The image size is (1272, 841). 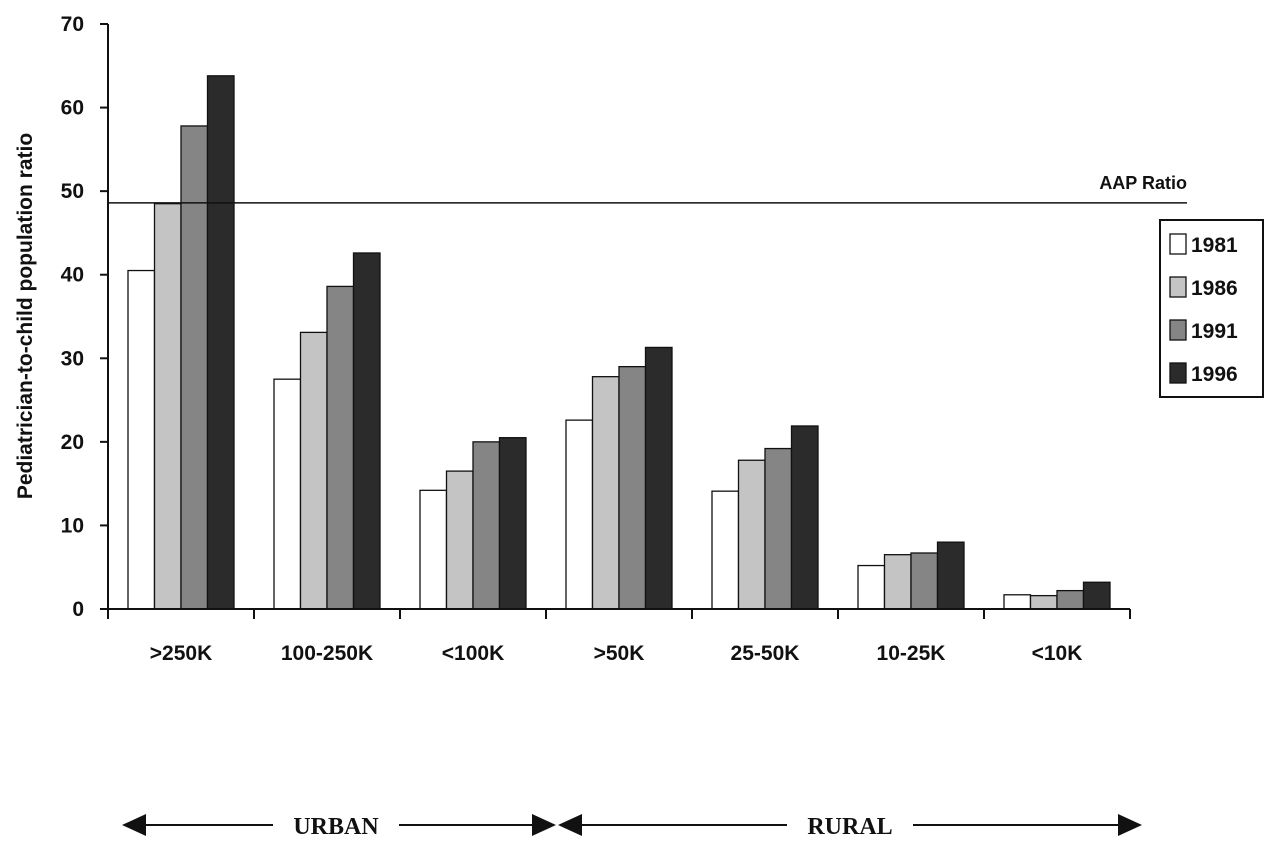 I want to click on bar-1986-<10K, so click(x=1043, y=602).